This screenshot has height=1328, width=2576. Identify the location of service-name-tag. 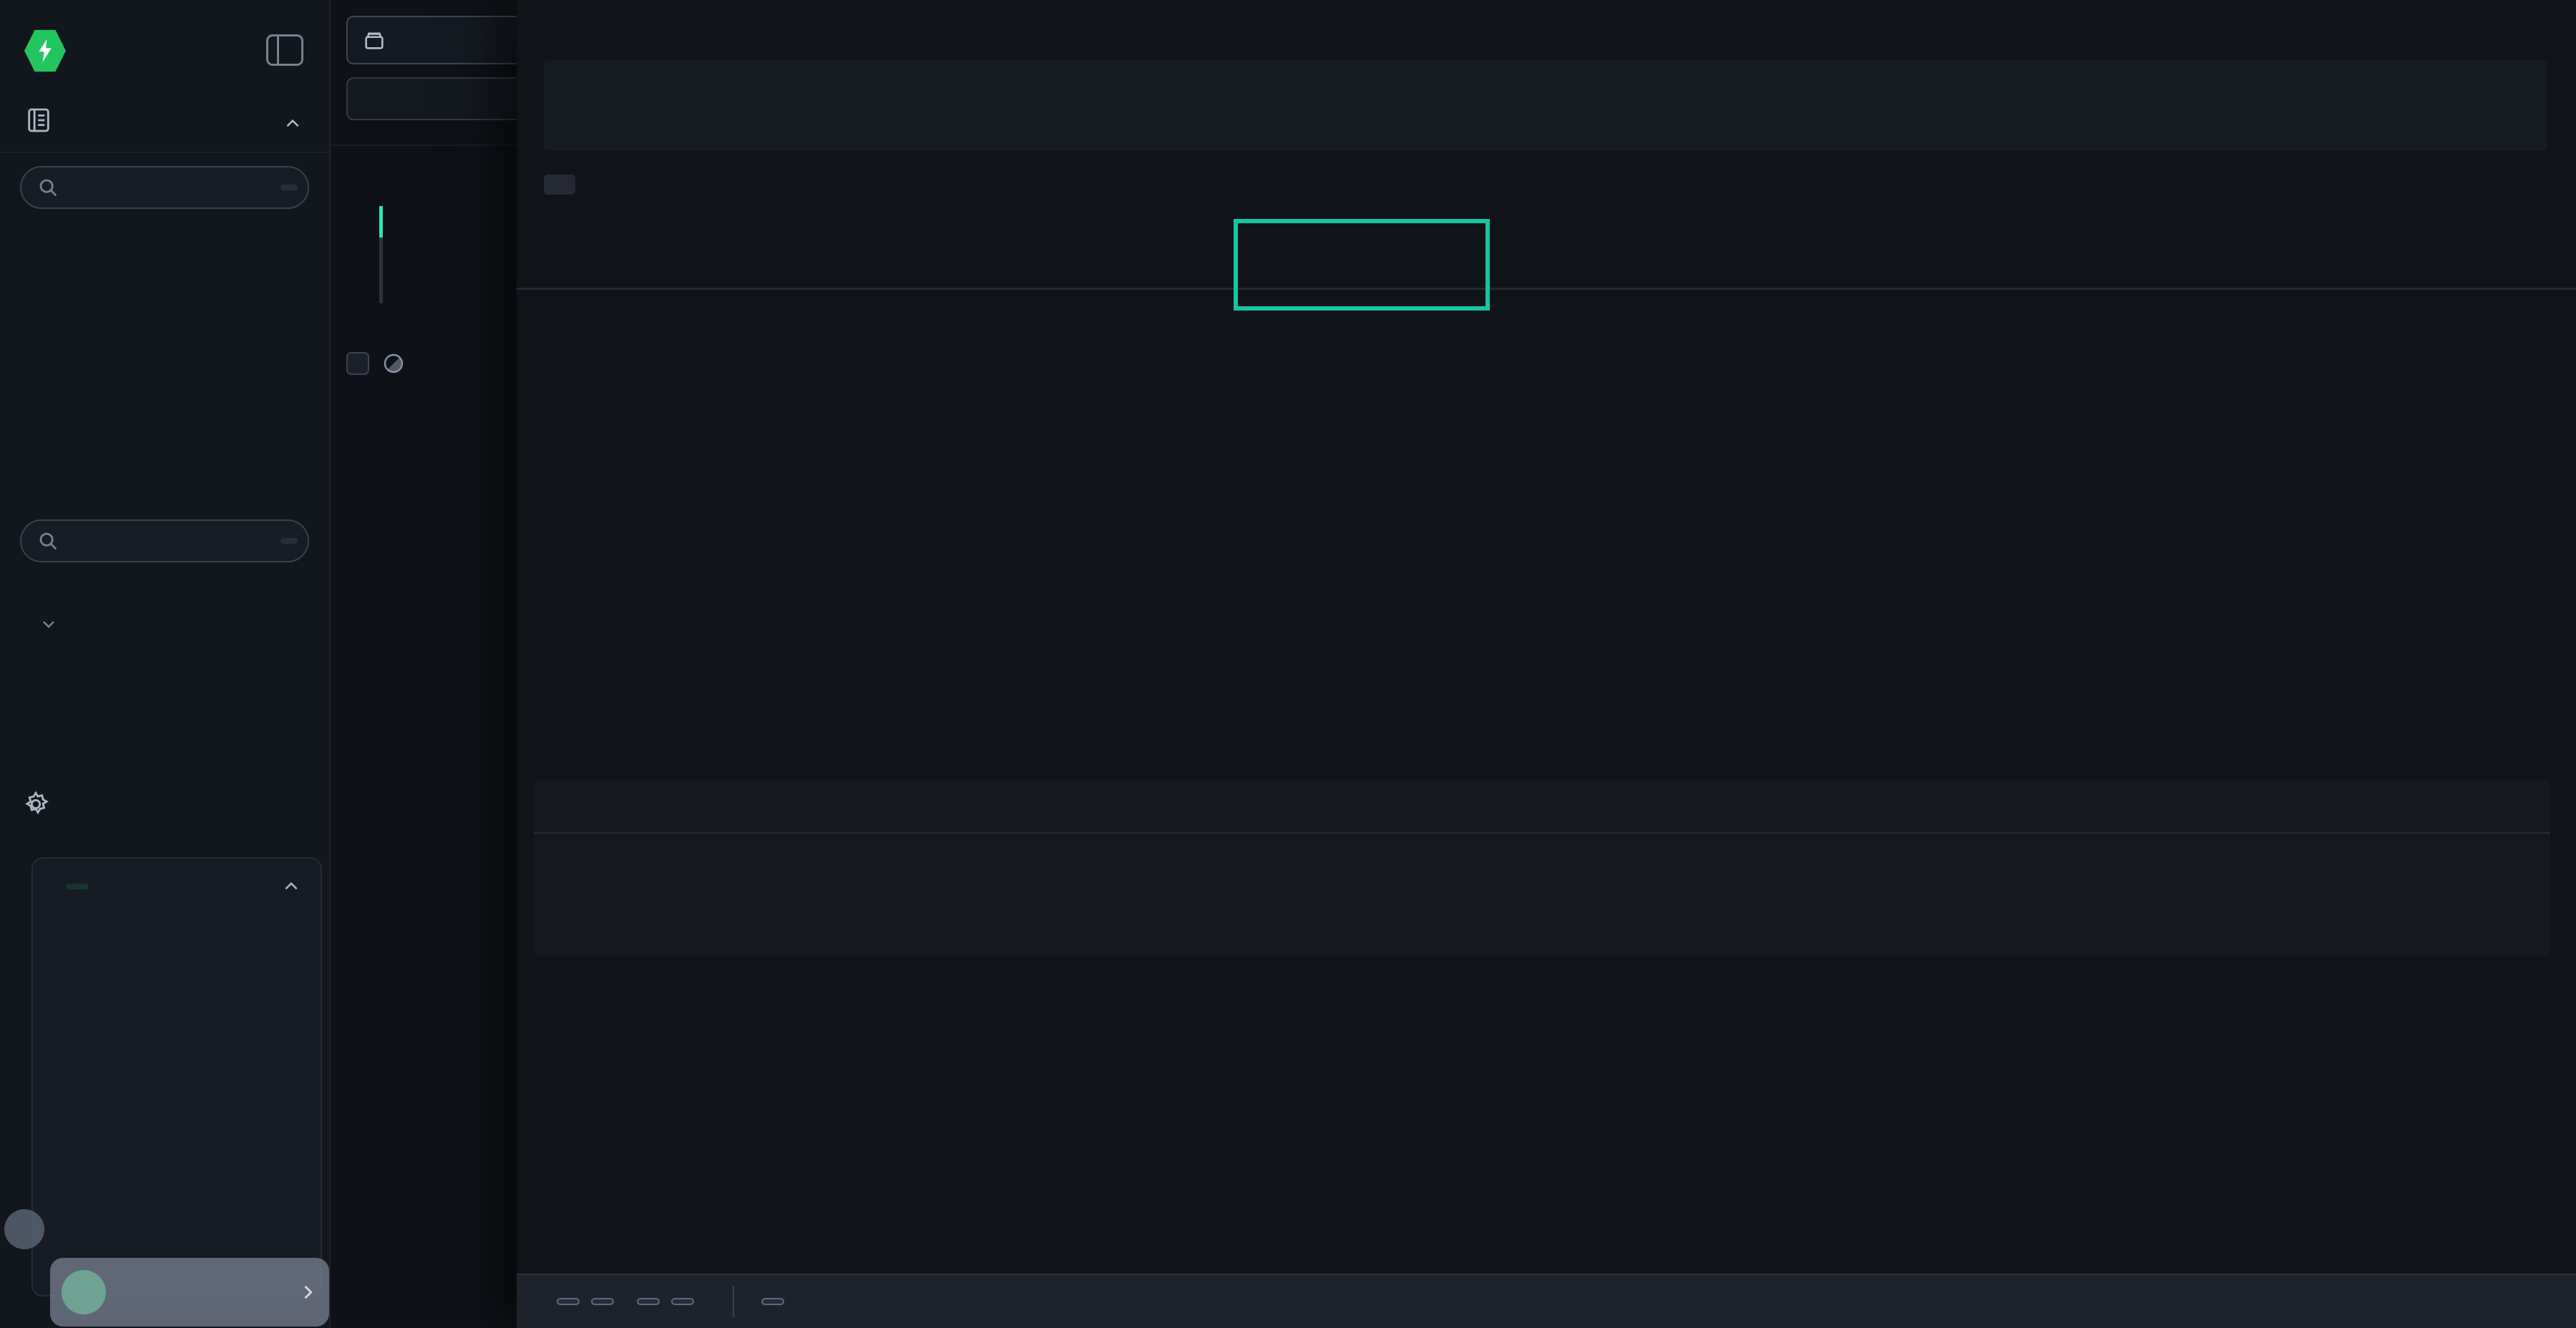
(559, 185).